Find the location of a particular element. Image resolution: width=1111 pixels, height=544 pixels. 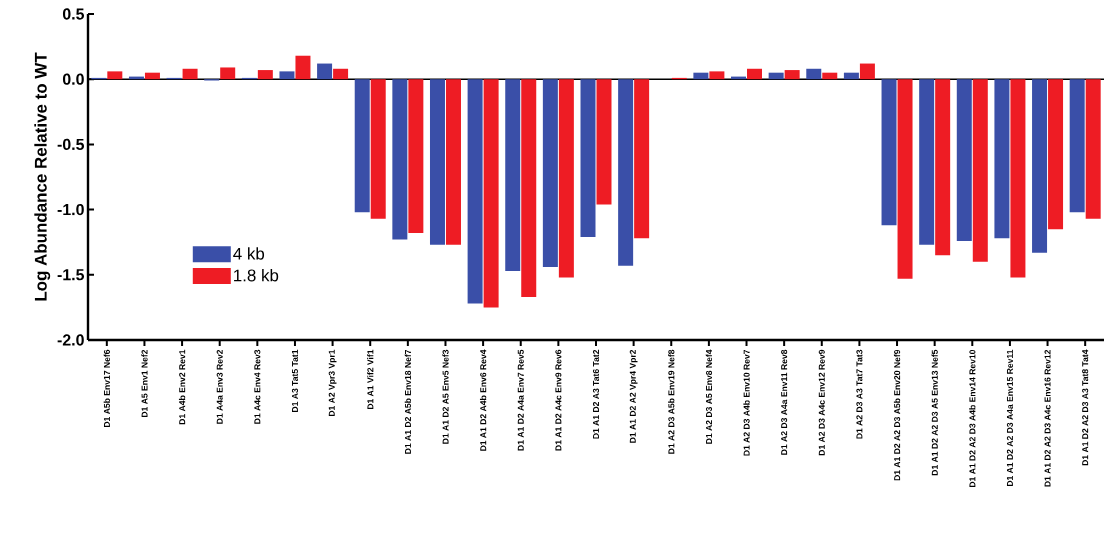

x-tick-label: D1 A1 D2 A2 D3 A4b Env14 Rev10 is located at coordinates (972, 418).